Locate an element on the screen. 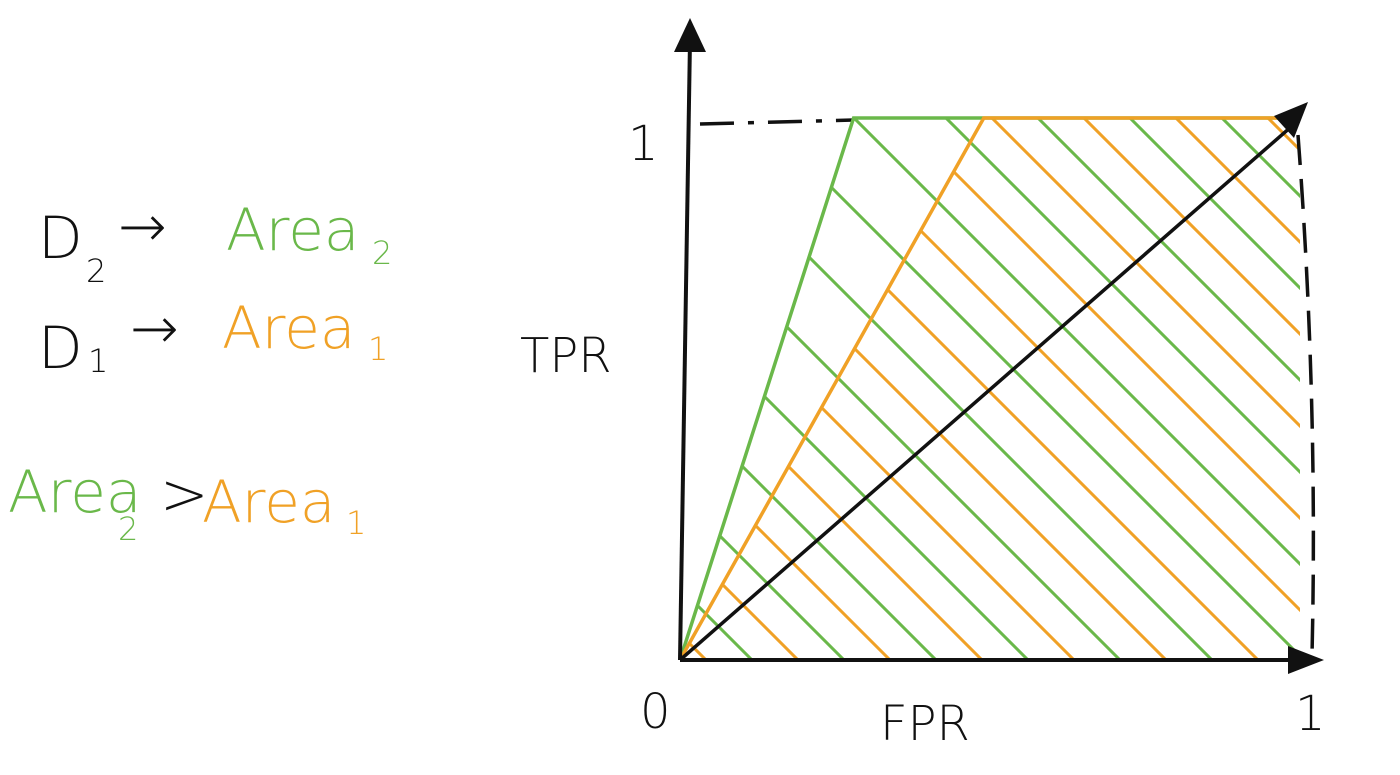  comparison-left: Area is located at coordinates (74, 492).